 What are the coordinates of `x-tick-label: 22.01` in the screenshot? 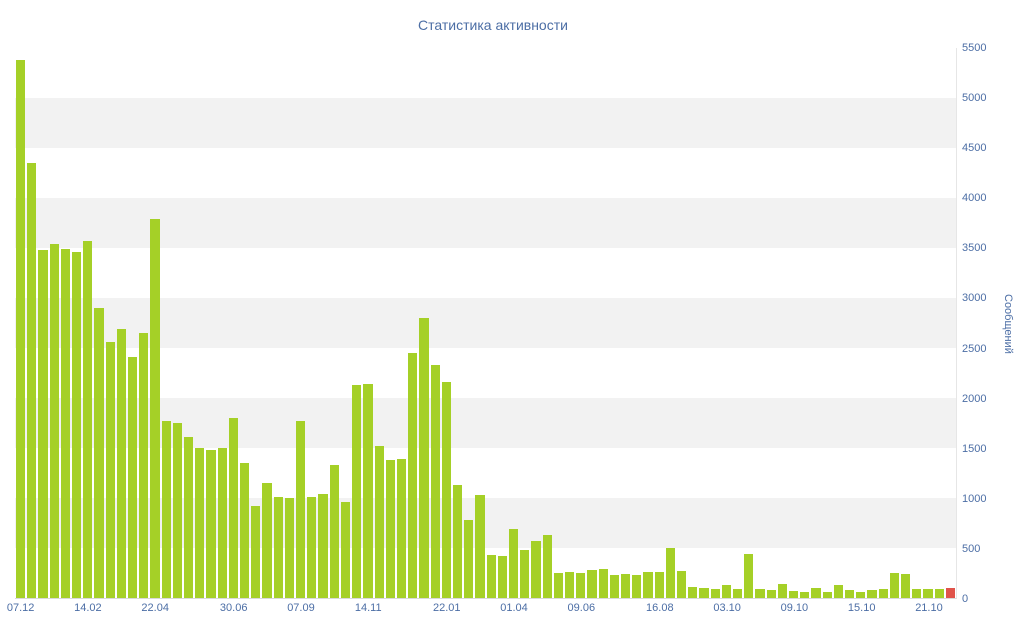 It's located at (446, 608).